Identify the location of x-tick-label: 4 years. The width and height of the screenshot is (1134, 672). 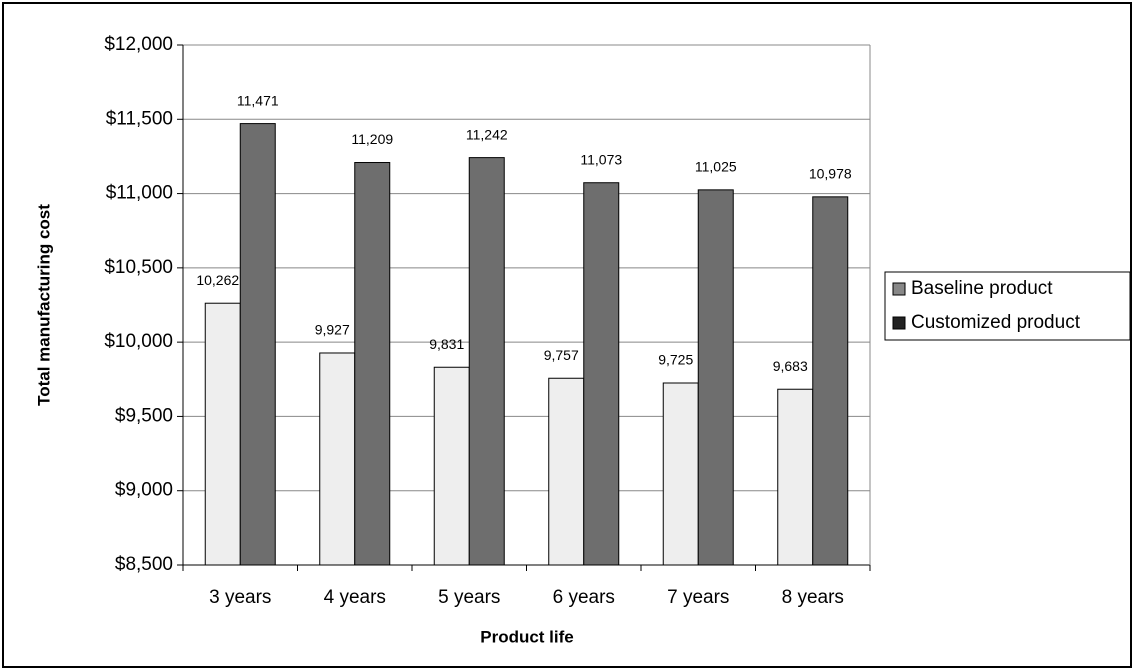
(355, 597).